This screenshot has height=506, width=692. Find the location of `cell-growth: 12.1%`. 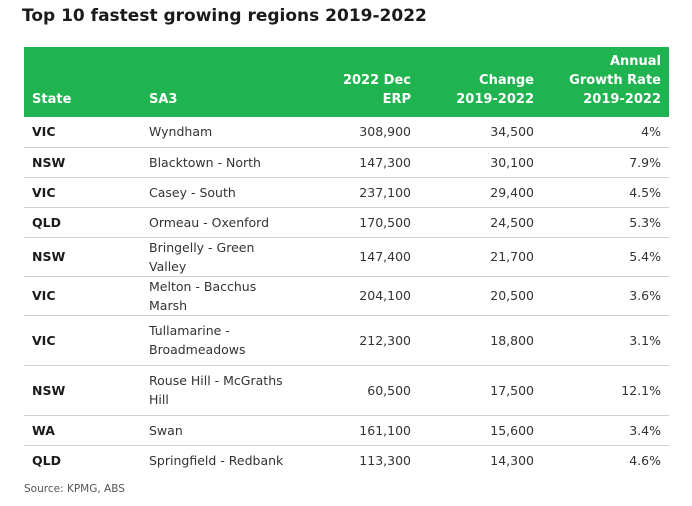

cell-growth: 12.1% is located at coordinates (605, 390).